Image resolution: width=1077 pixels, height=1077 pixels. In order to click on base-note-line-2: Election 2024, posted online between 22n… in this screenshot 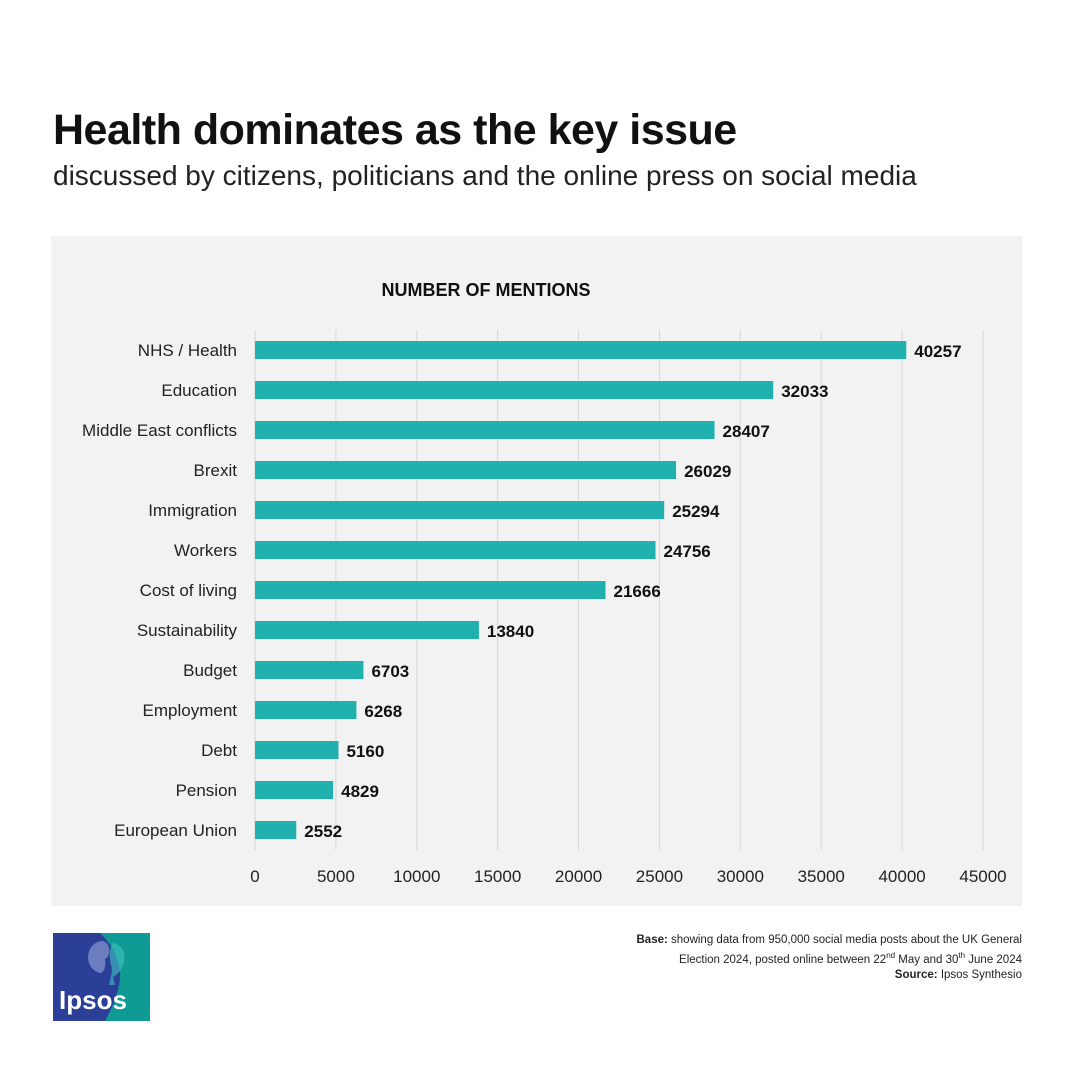, I will do `click(762, 958)`.